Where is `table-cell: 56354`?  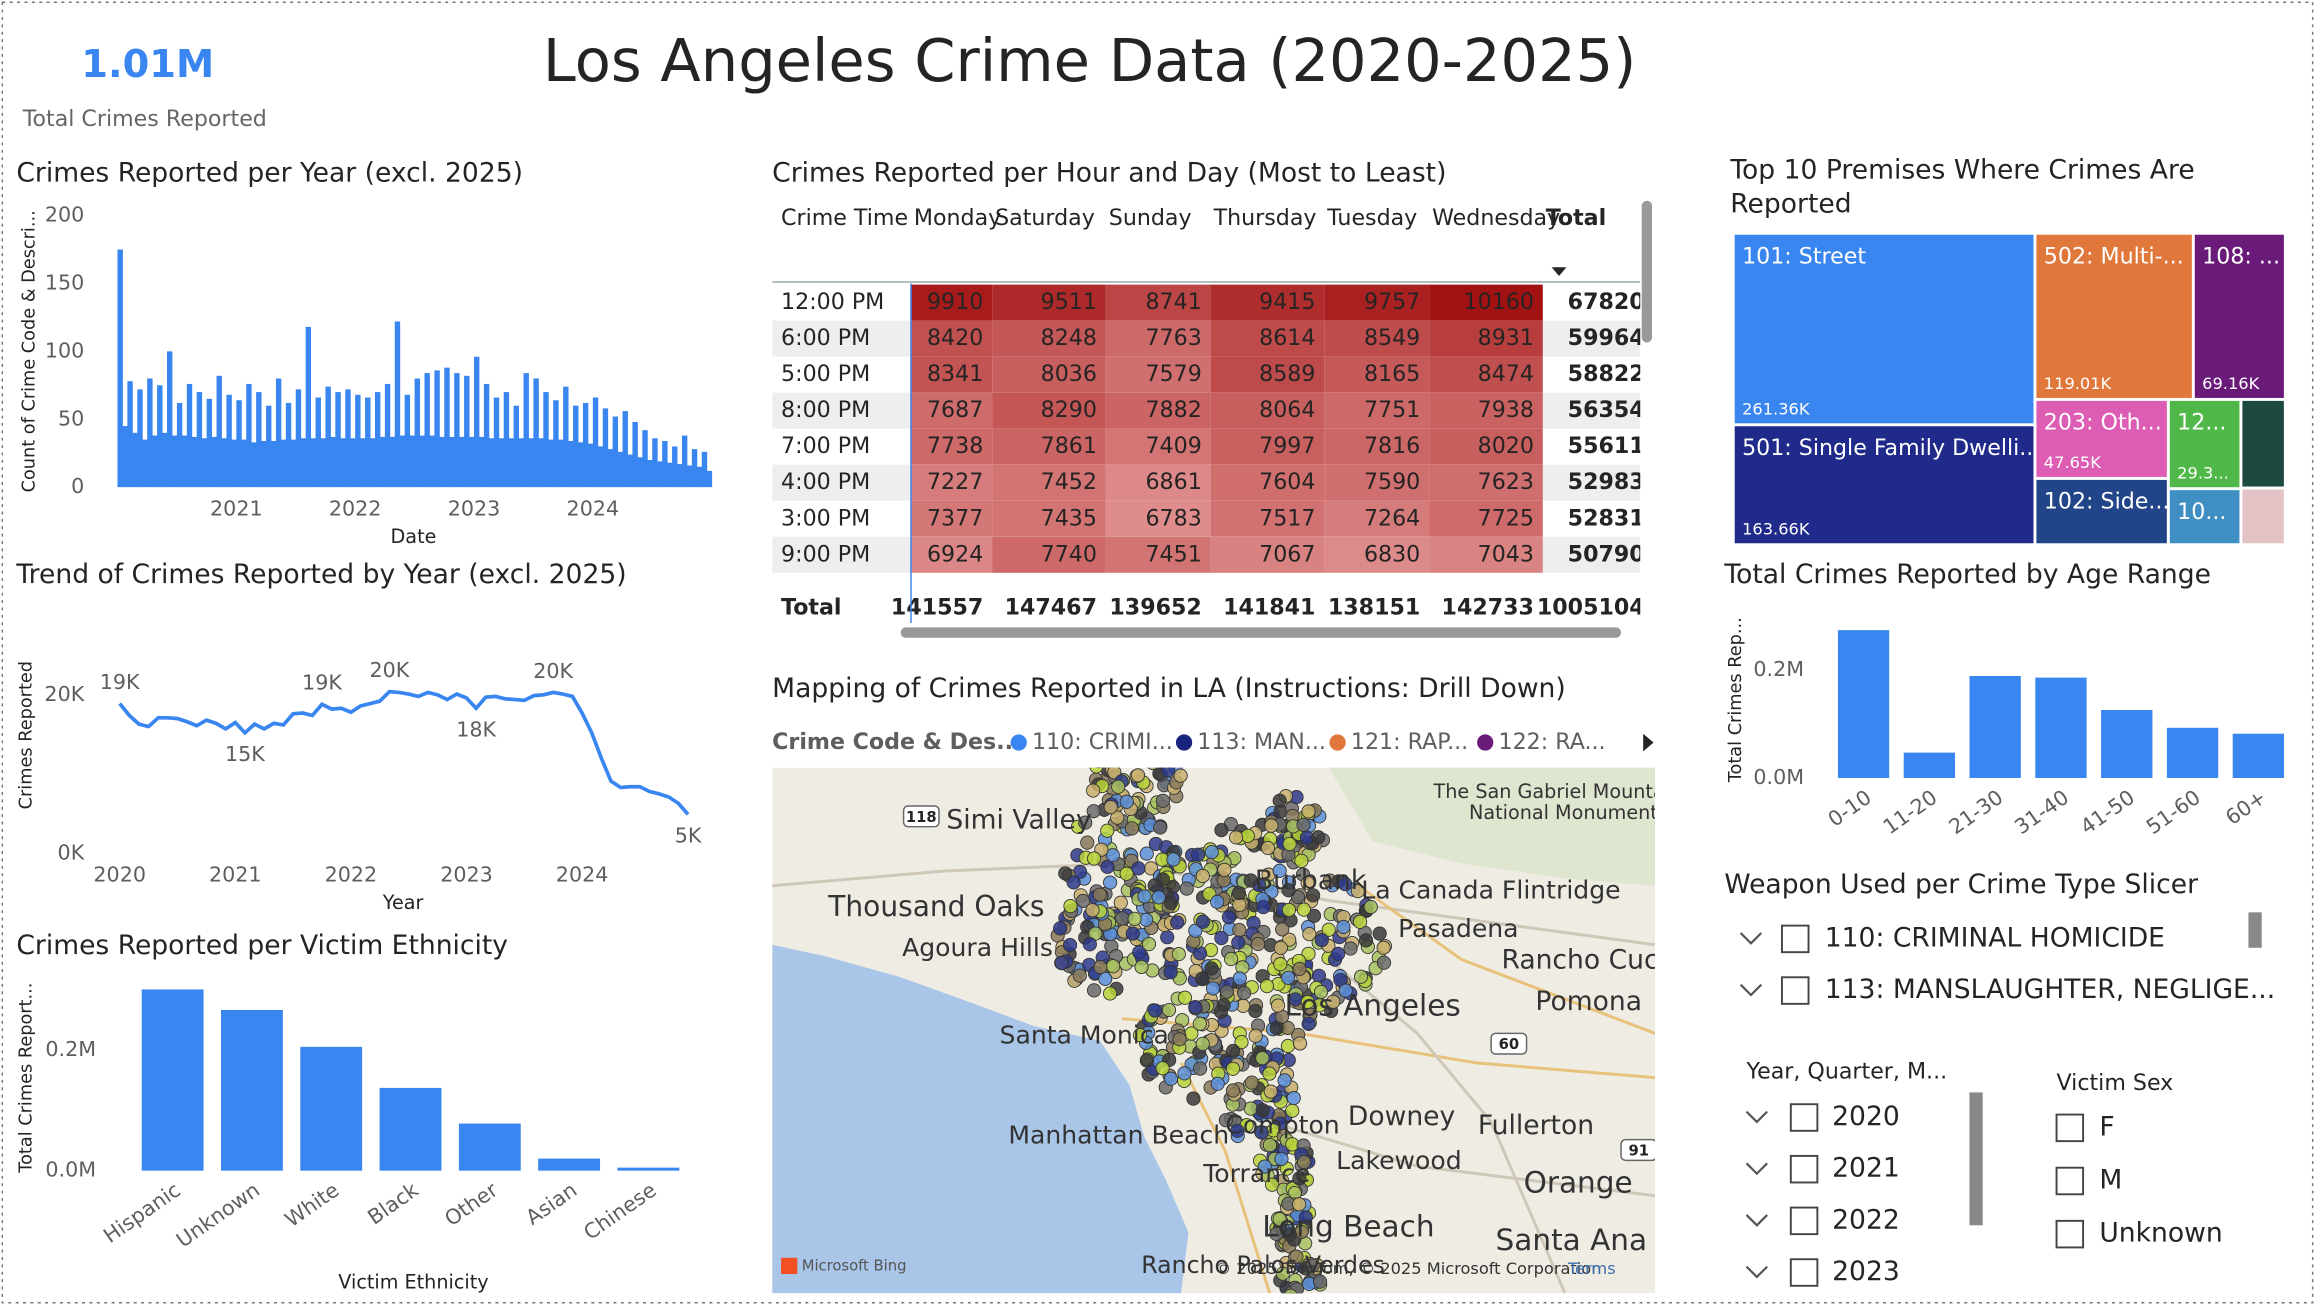
table-cell: 56354 is located at coordinates (1606, 410).